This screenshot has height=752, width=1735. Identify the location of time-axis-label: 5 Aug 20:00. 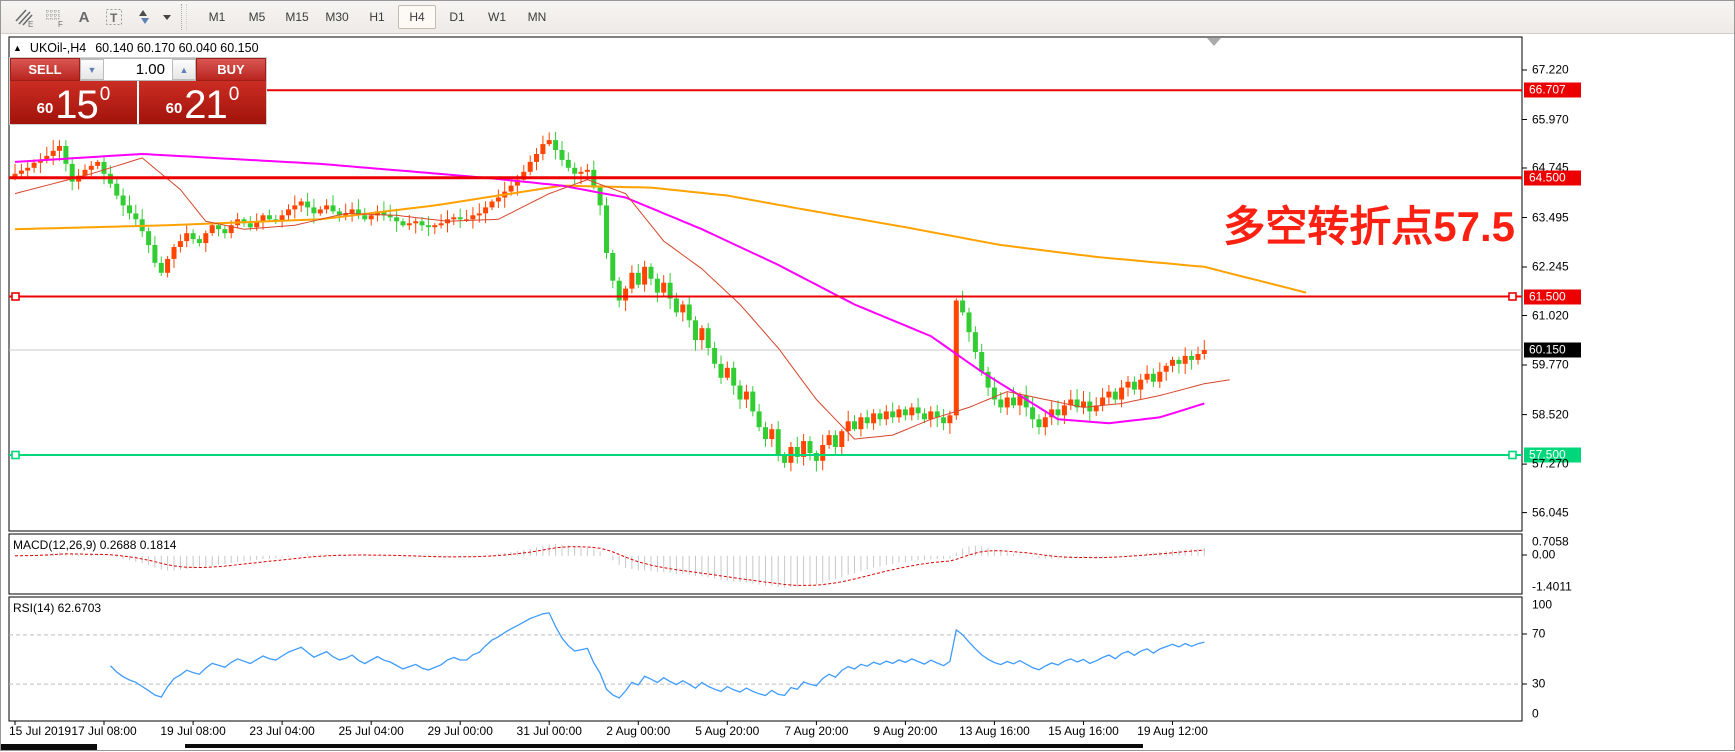
(727, 731).